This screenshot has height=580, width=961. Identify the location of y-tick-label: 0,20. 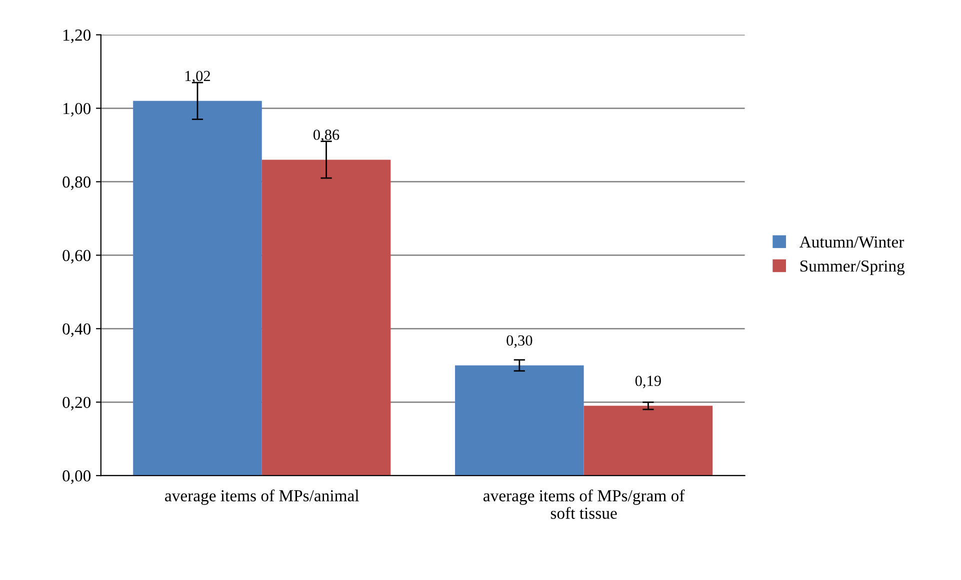
(76, 403).